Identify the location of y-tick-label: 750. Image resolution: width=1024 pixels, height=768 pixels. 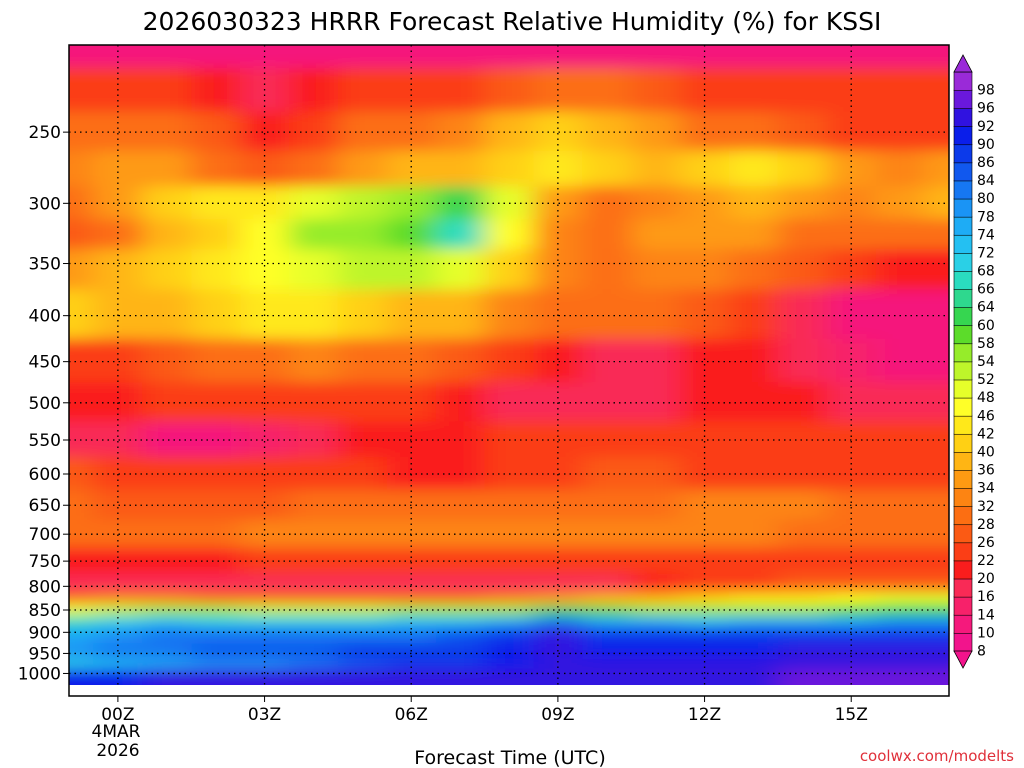
(45, 562).